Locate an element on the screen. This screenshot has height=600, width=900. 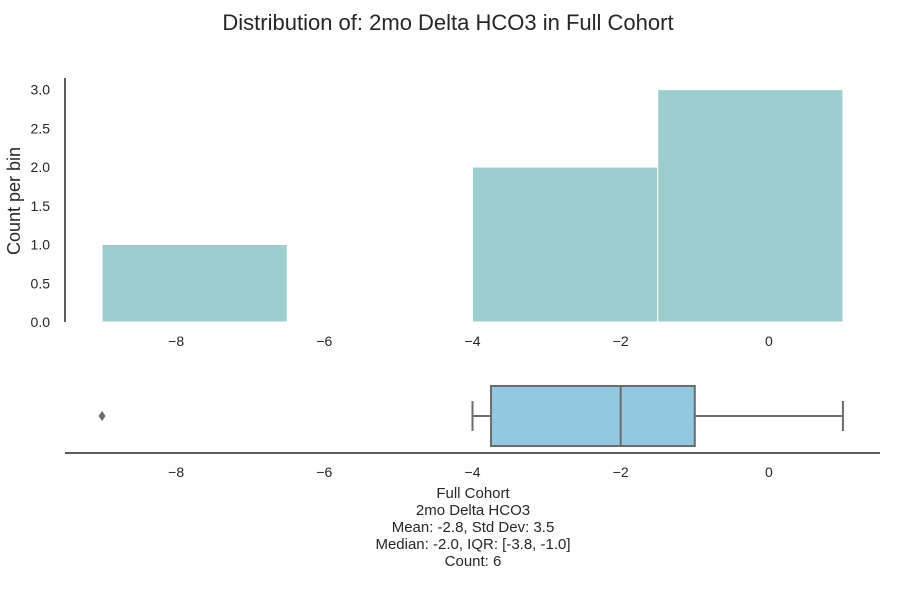
stats-line-cohort: Full Cohort is located at coordinates (473, 493).